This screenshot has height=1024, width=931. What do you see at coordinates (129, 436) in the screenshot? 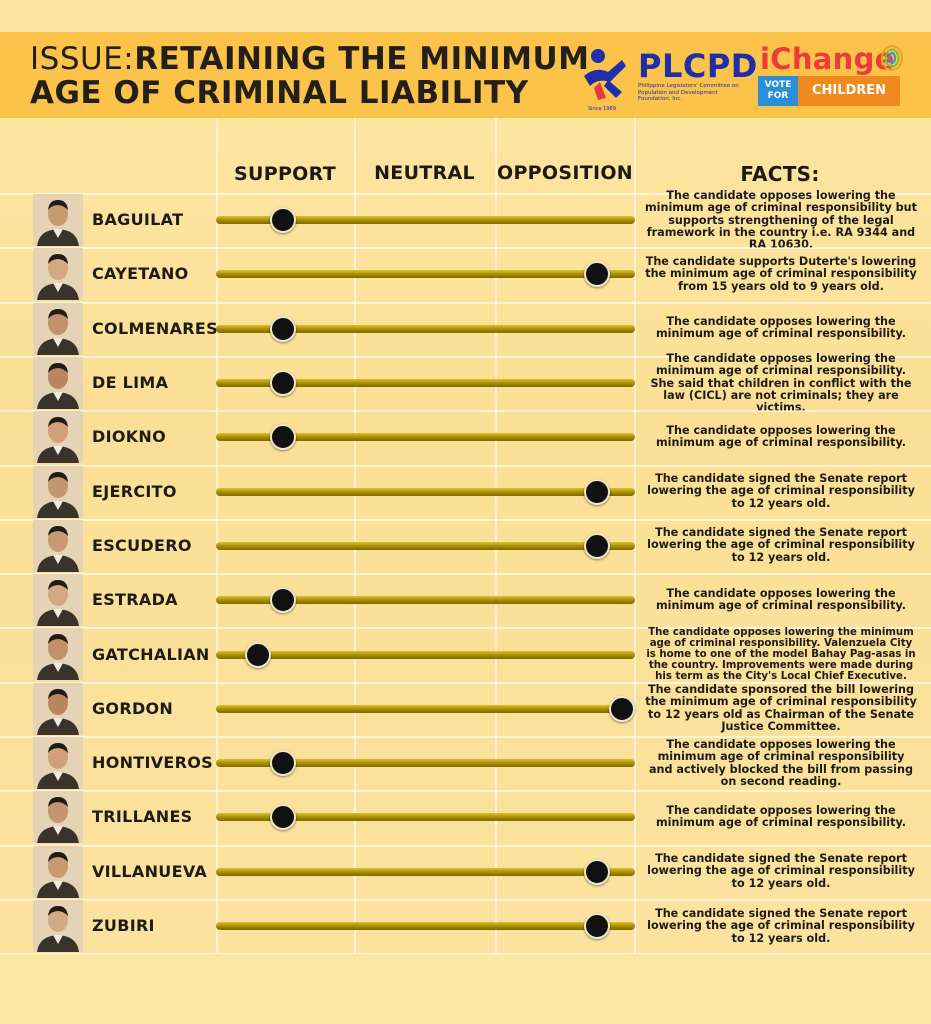
I see `candidate-name: DIOKNO` at bounding box center [129, 436].